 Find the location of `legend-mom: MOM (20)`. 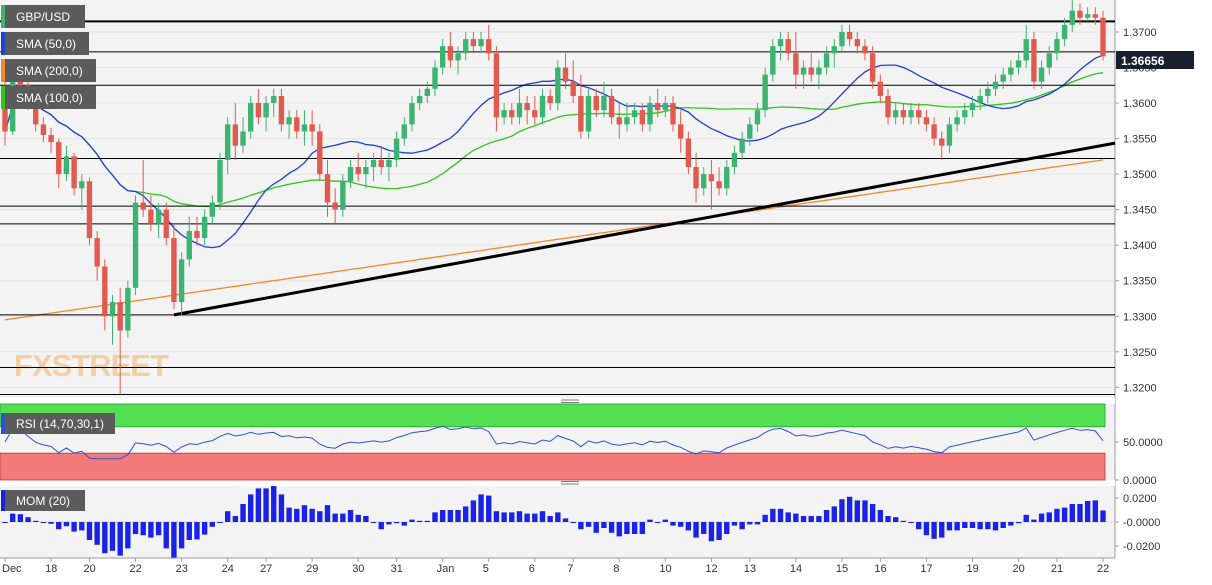

legend-mom: MOM (20) is located at coordinates (43, 500).